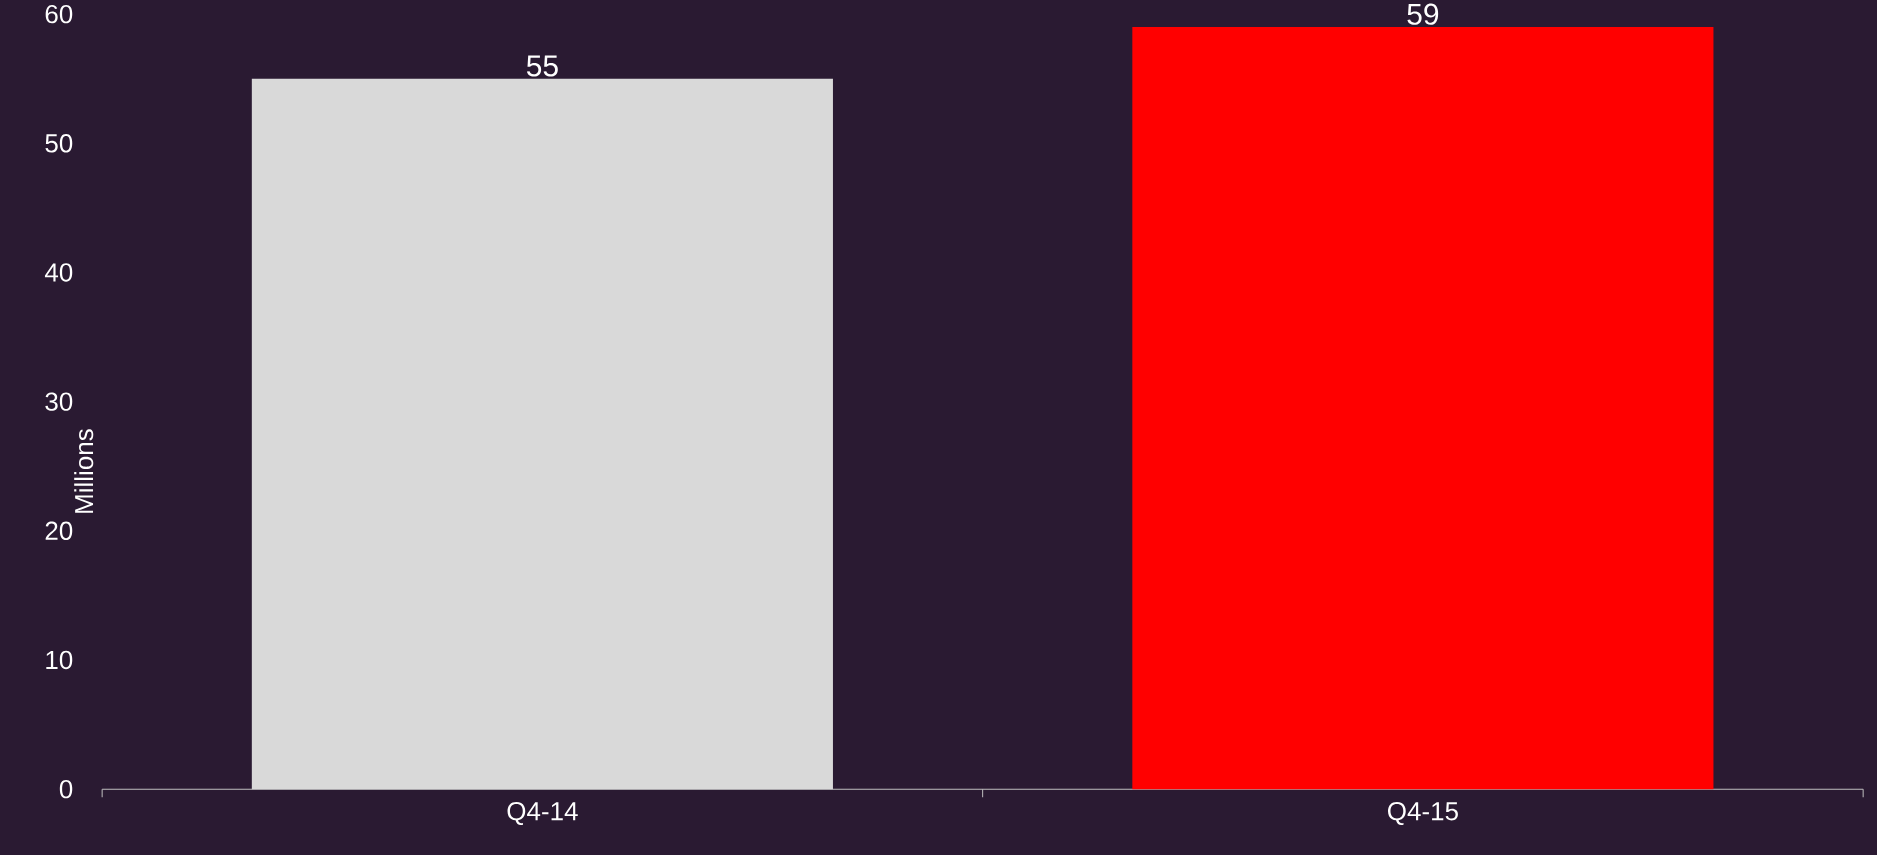 The width and height of the screenshot is (1877, 855). Describe the element at coordinates (59, 530) in the screenshot. I see `y-tick-label: 20` at that location.